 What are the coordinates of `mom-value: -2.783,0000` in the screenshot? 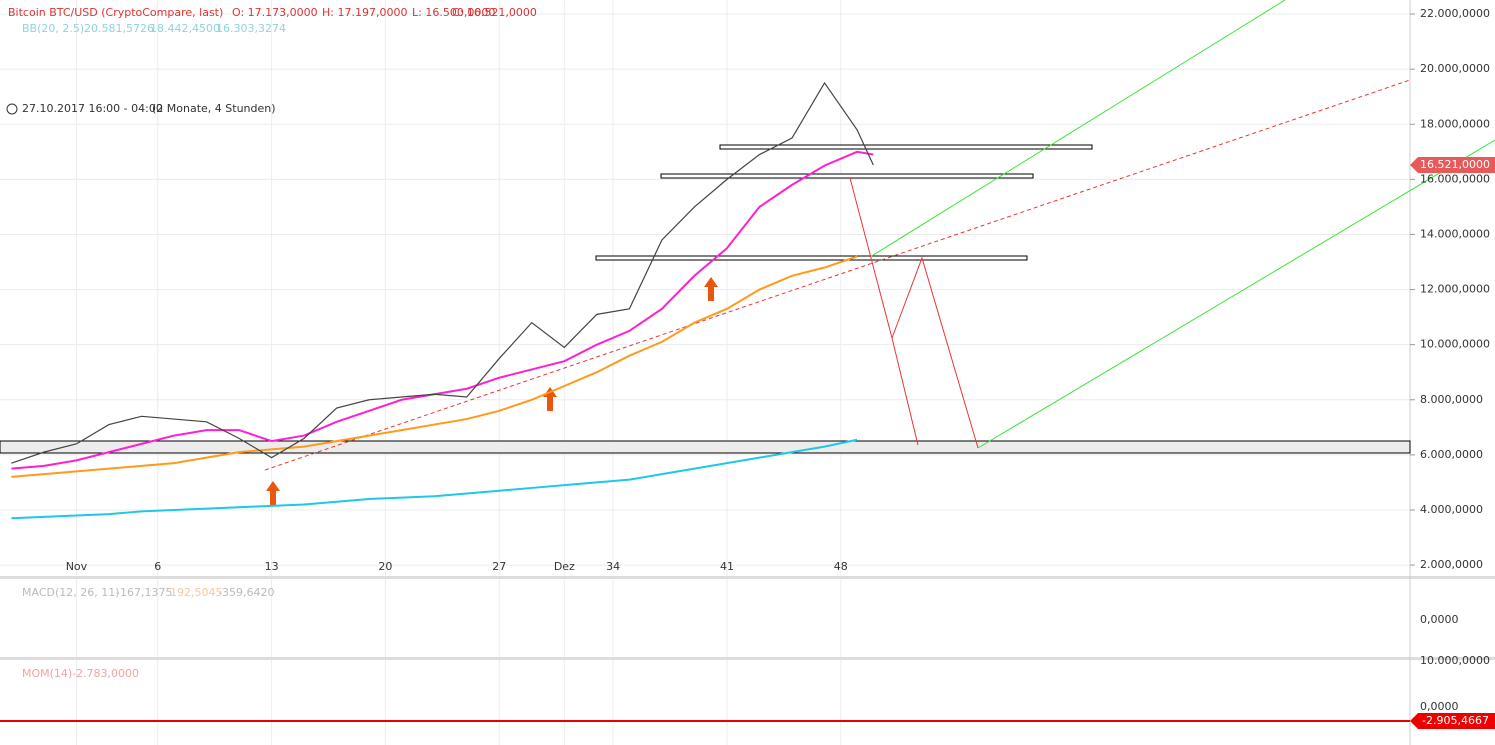 It's located at (105, 673).